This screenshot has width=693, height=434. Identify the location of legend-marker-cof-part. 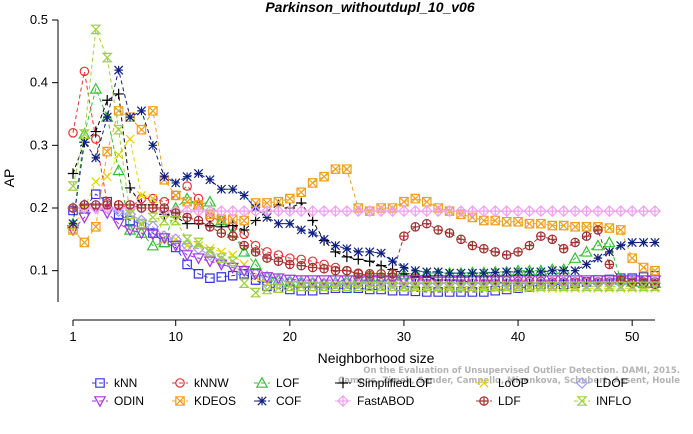
(262, 401).